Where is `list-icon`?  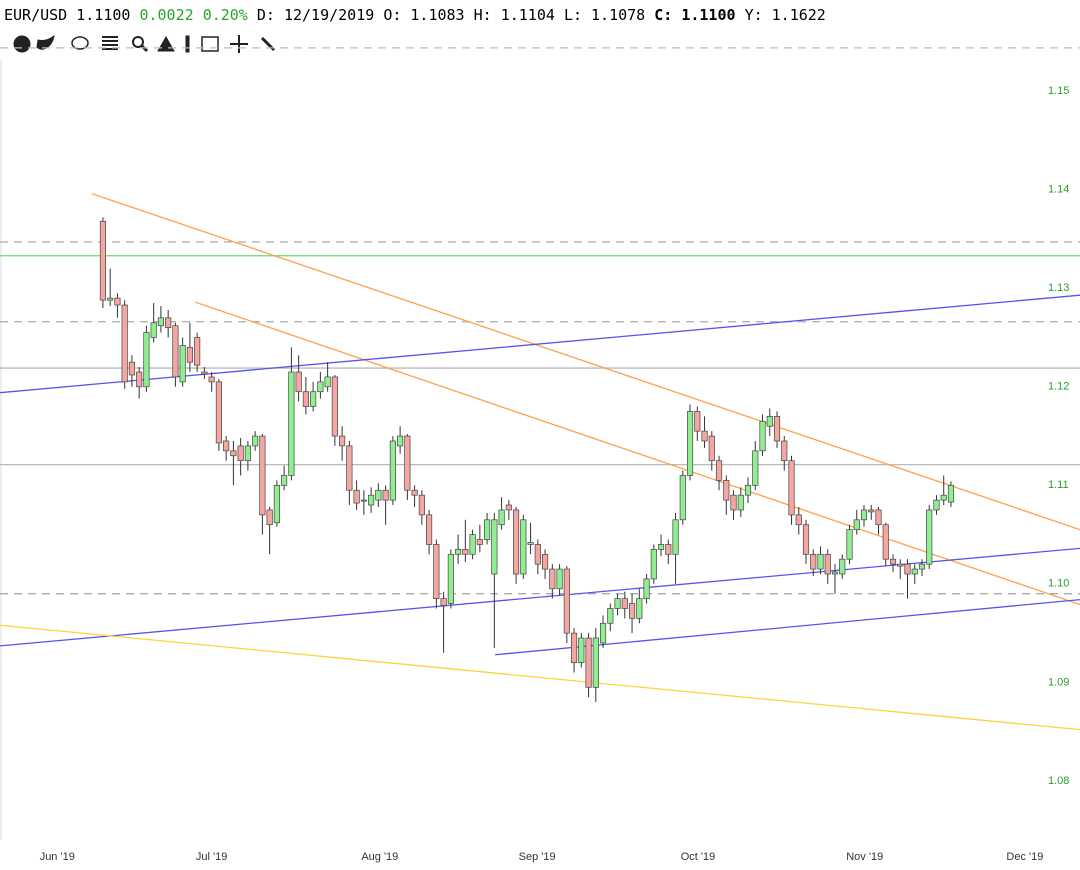 list-icon is located at coordinates (110, 43).